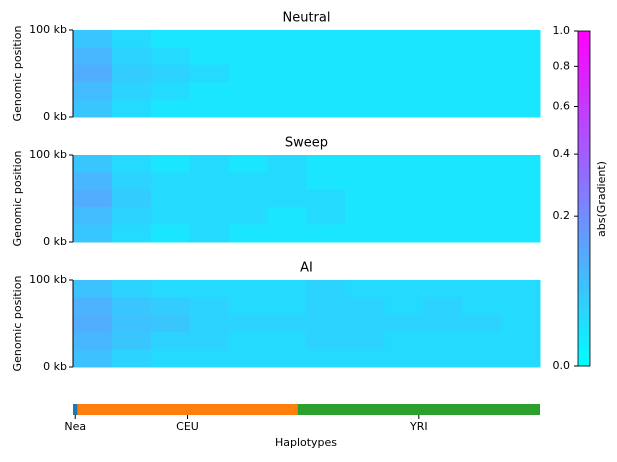 This screenshot has height=462, width=617. I want to click on x-tick-label: CEU, so click(187, 426).